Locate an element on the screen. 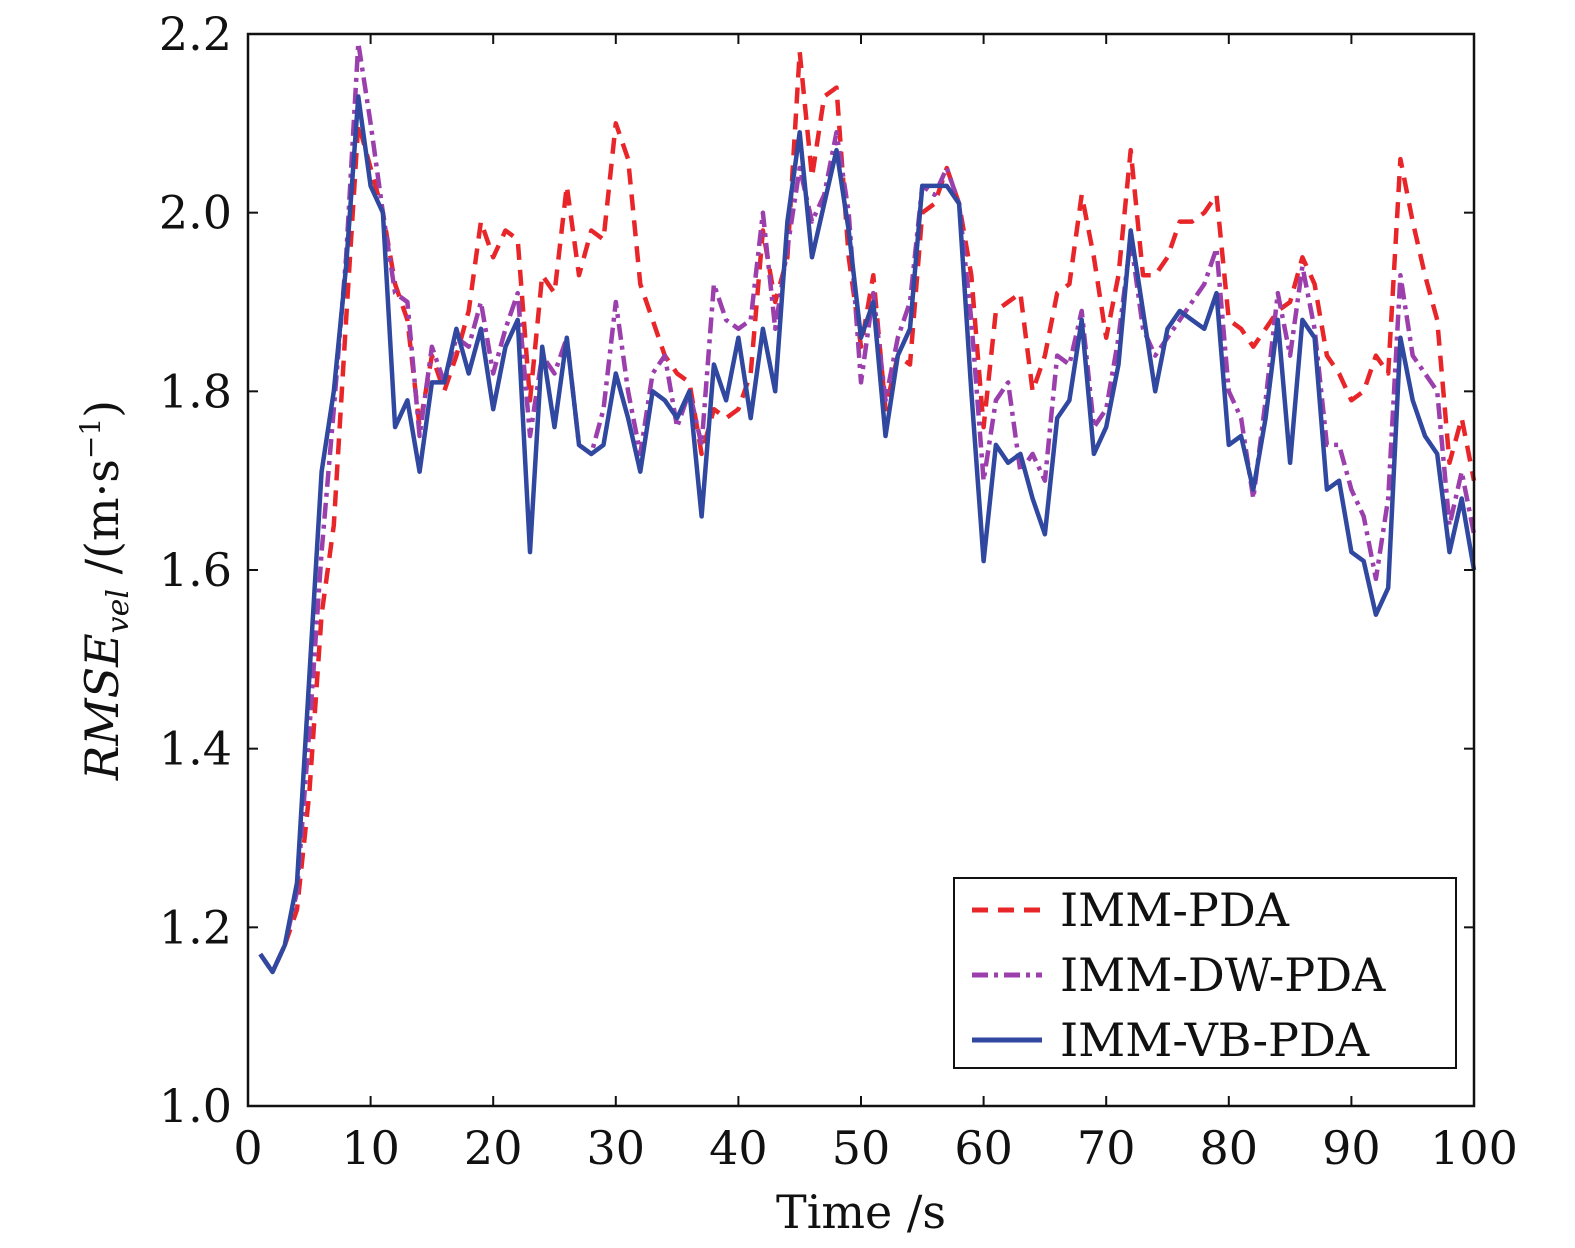  legend-label-imm-dw-pda: IMM-DW-PDA is located at coordinates (1223, 975).